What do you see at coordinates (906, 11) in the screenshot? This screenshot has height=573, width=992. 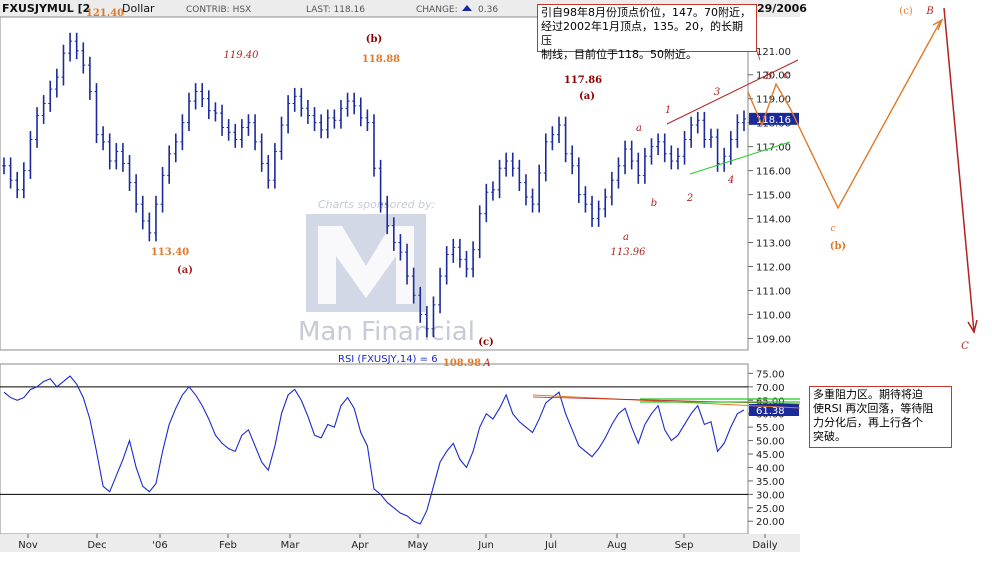 I see `wave-label-c-paren-projection: (c)` at bounding box center [906, 11].